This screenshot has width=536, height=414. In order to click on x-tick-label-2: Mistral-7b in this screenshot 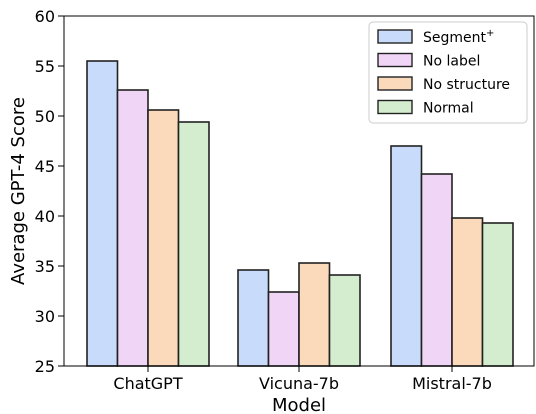, I will do `click(452, 383)`.